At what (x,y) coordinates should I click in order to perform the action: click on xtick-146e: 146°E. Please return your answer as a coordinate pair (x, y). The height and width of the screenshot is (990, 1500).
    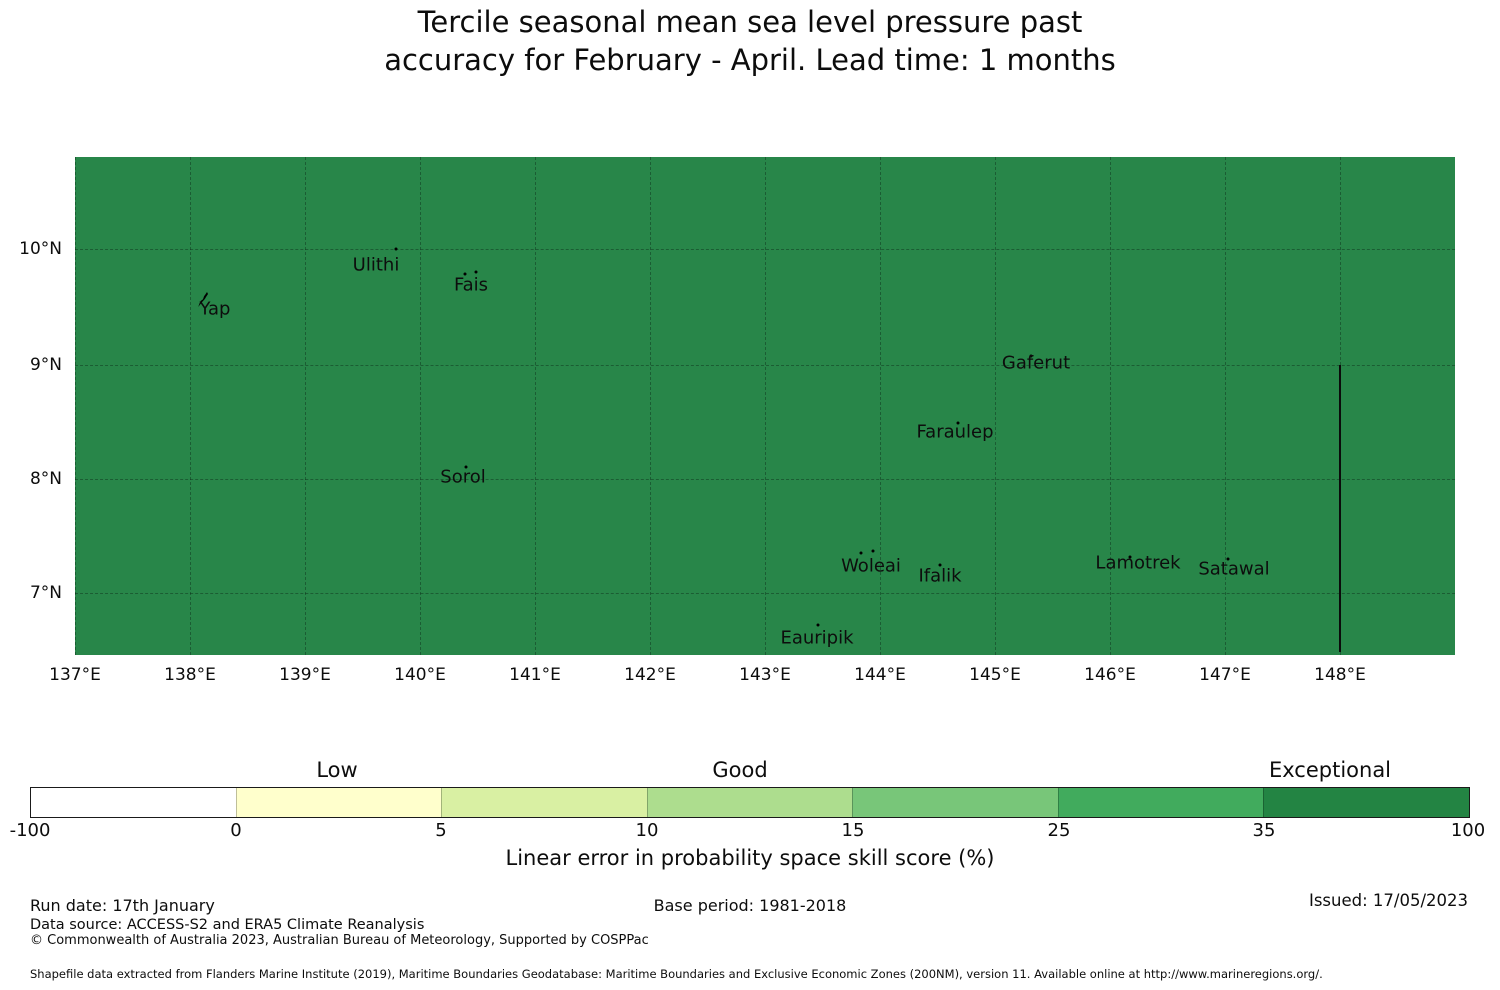
    Looking at the image, I should click on (1110, 675).